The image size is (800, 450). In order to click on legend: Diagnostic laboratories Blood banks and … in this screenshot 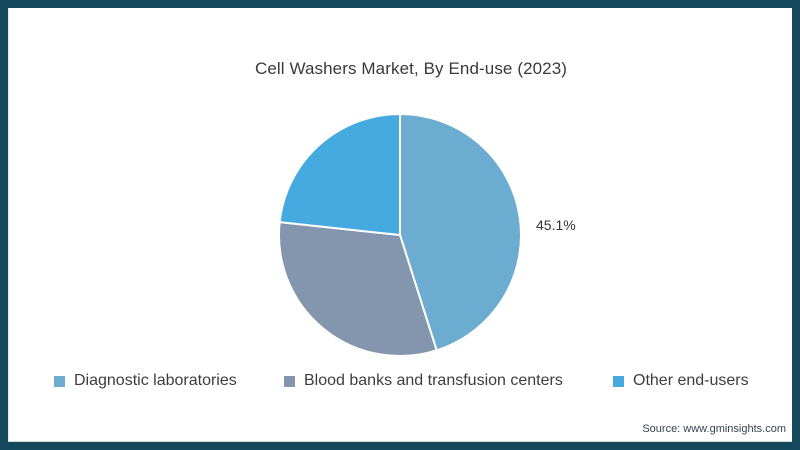, I will do `click(400, 381)`.